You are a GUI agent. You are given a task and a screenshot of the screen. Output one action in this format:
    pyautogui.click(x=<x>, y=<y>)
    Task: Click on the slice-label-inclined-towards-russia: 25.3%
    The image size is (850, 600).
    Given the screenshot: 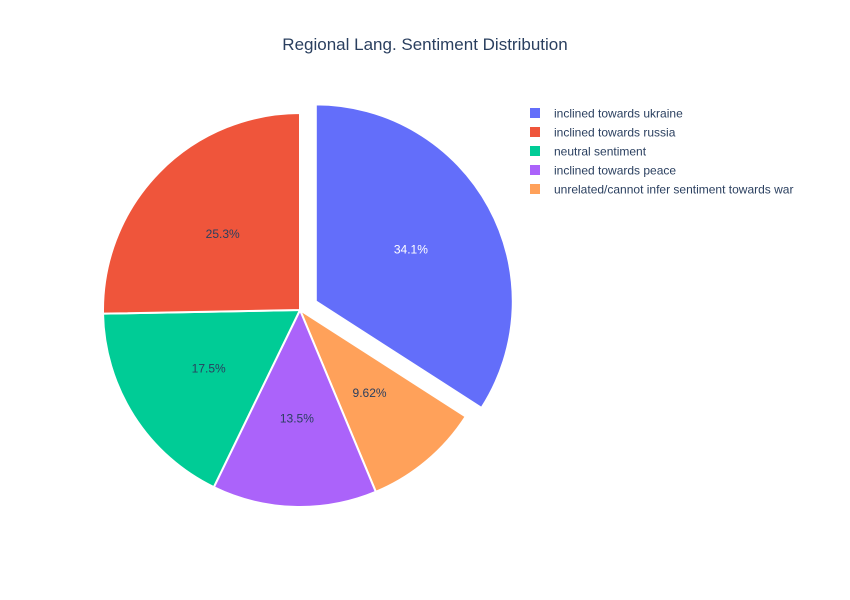 What is the action you would take?
    pyautogui.click(x=223, y=234)
    